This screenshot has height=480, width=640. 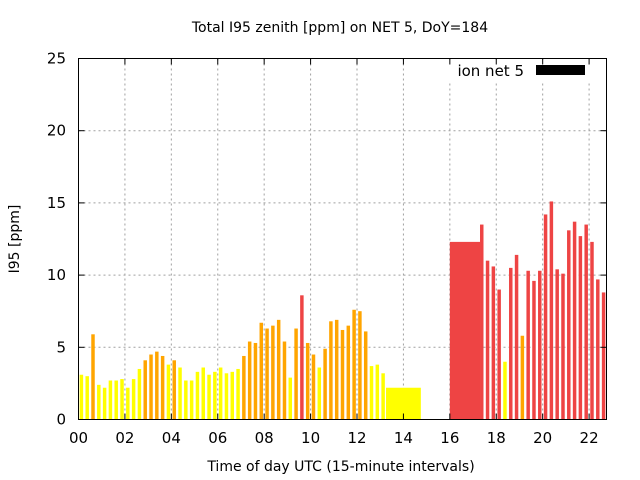 I want to click on x-tick-label: 00, so click(x=78, y=438).